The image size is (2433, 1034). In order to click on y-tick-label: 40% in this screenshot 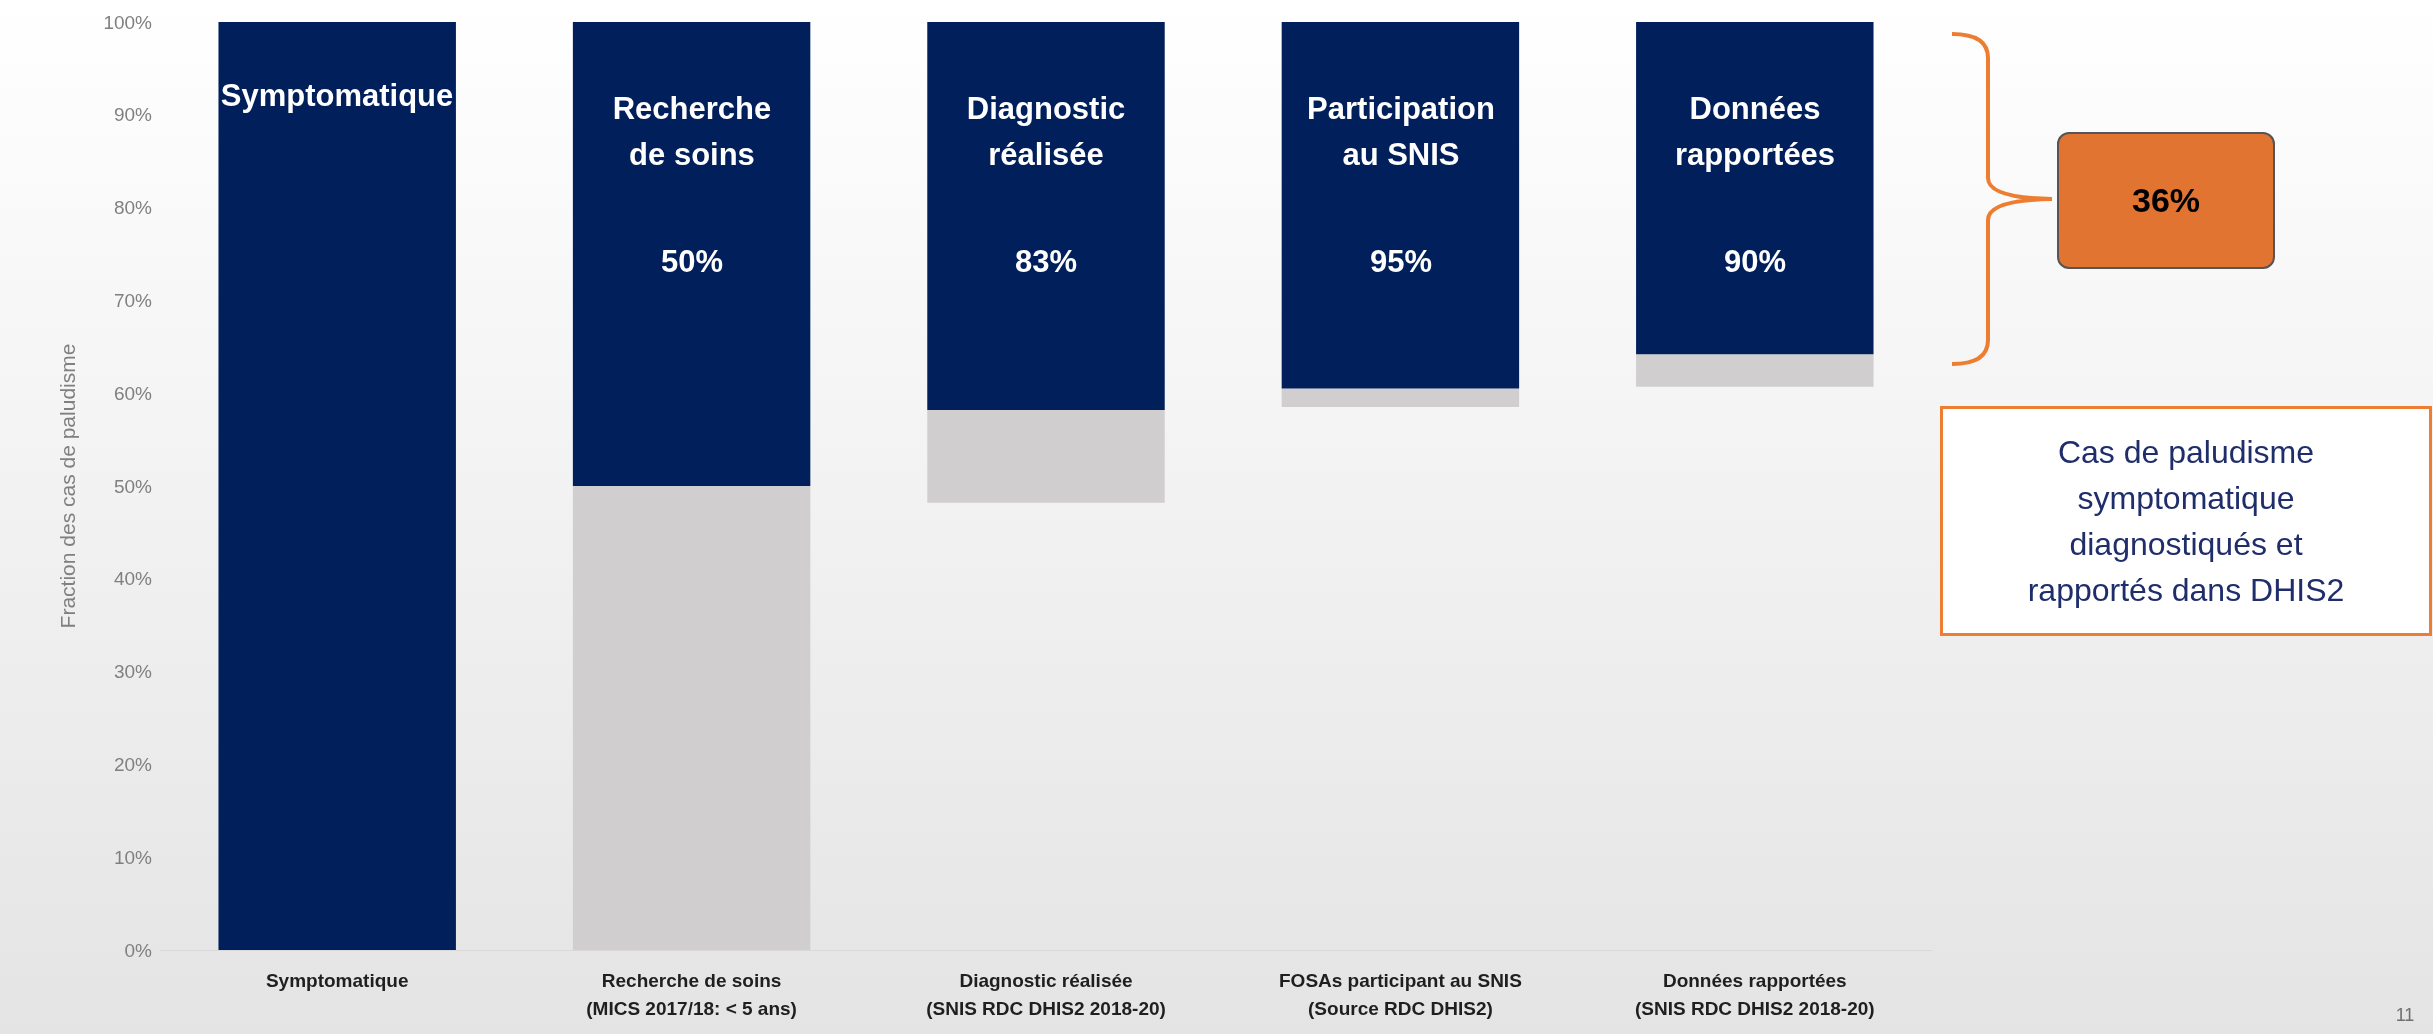, I will do `click(133, 579)`.